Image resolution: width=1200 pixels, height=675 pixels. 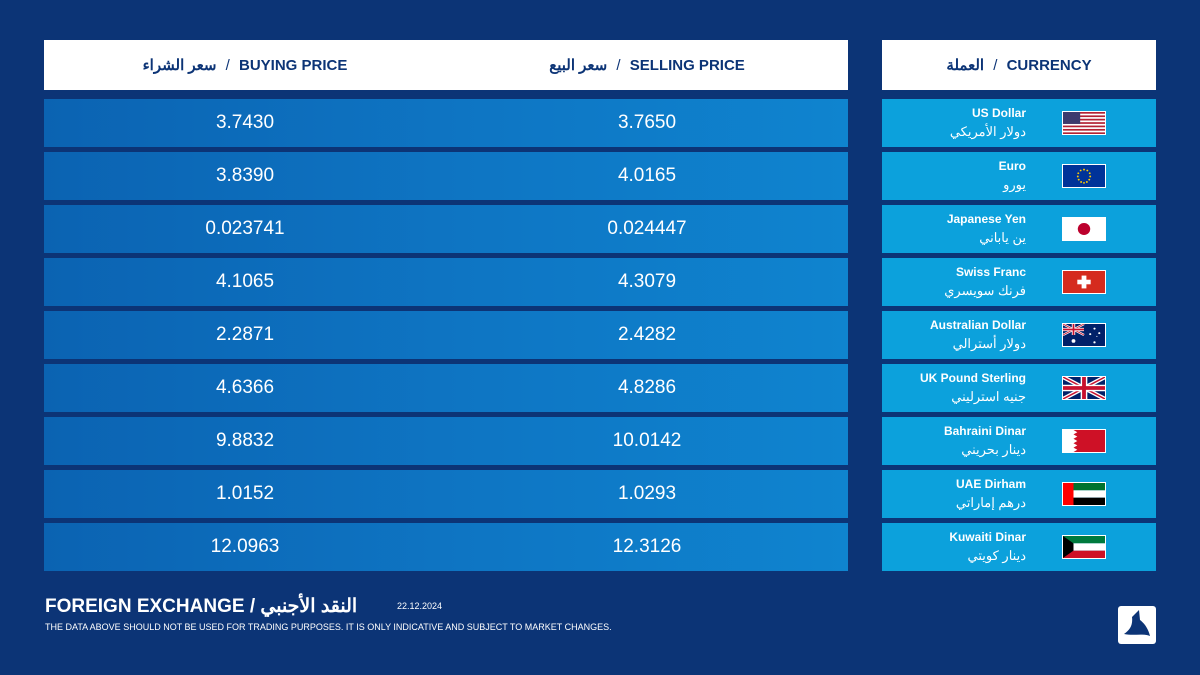 What do you see at coordinates (446, 547) in the screenshot?
I see `price-row: 12.0963 12.3126` at bounding box center [446, 547].